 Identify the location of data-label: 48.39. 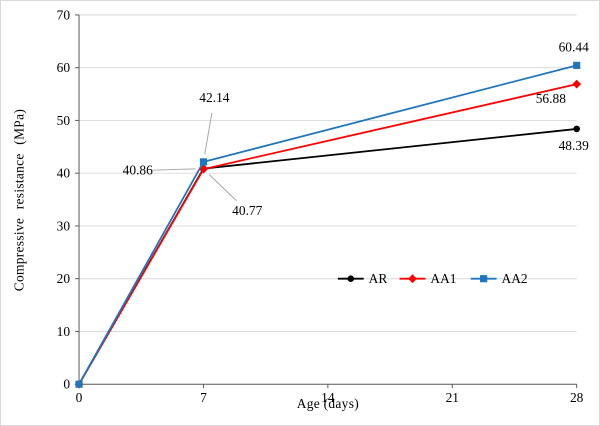
(574, 145).